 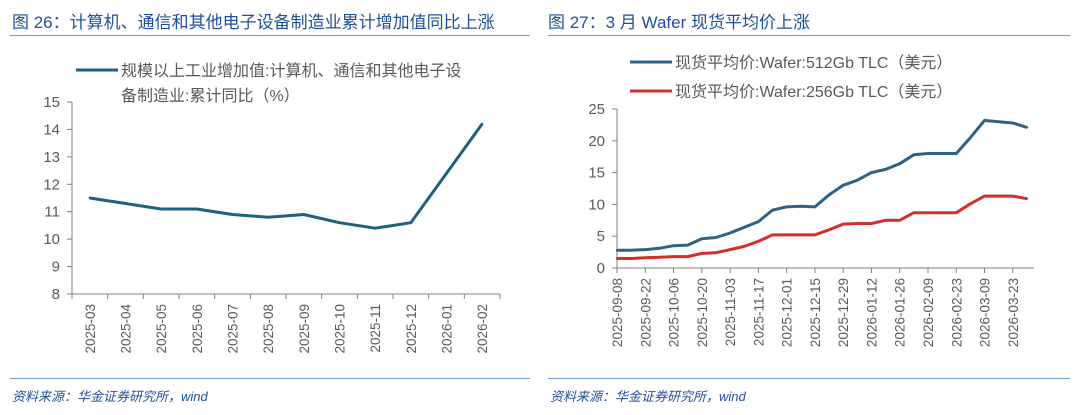 I want to click on x-tick-label: 2025-04, so click(x=126, y=329).